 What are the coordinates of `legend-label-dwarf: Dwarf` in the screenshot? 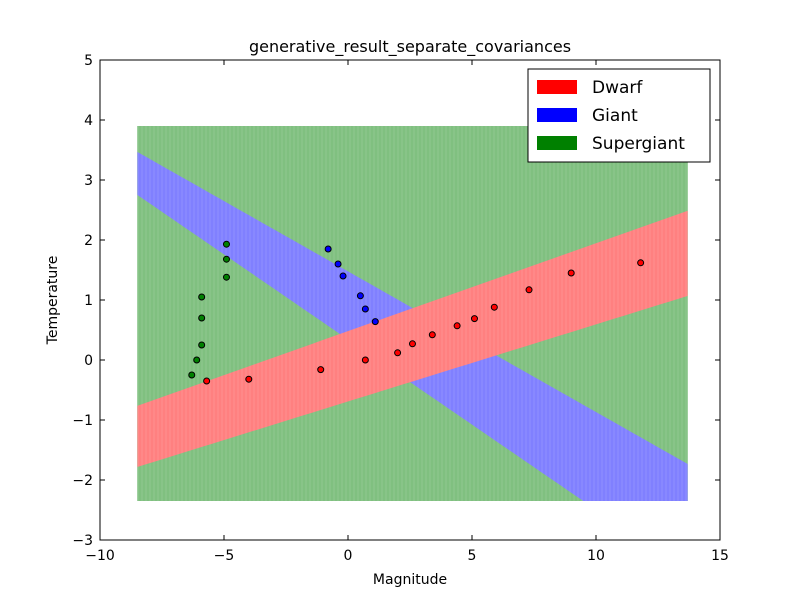 It's located at (617, 88).